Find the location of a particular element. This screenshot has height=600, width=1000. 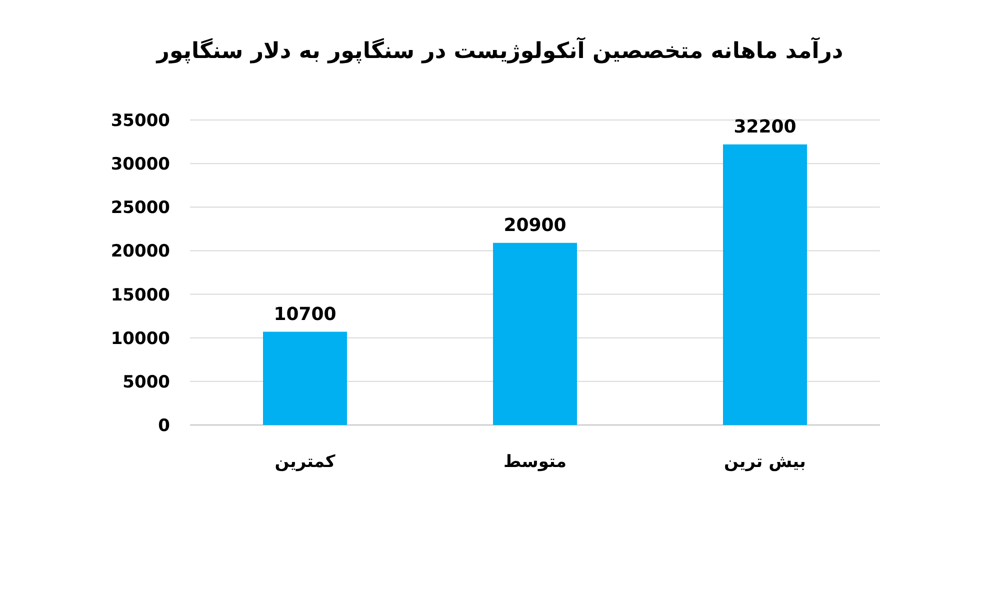

y-tick-label: 5000 is located at coordinates (146, 382).